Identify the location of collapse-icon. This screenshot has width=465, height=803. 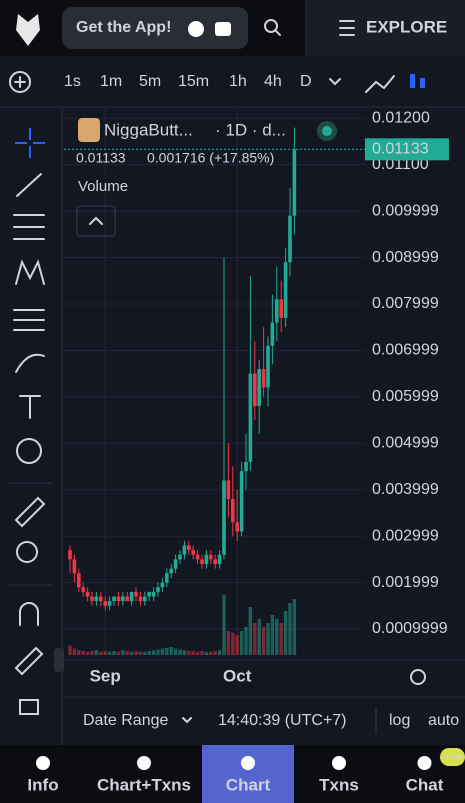
(96, 220).